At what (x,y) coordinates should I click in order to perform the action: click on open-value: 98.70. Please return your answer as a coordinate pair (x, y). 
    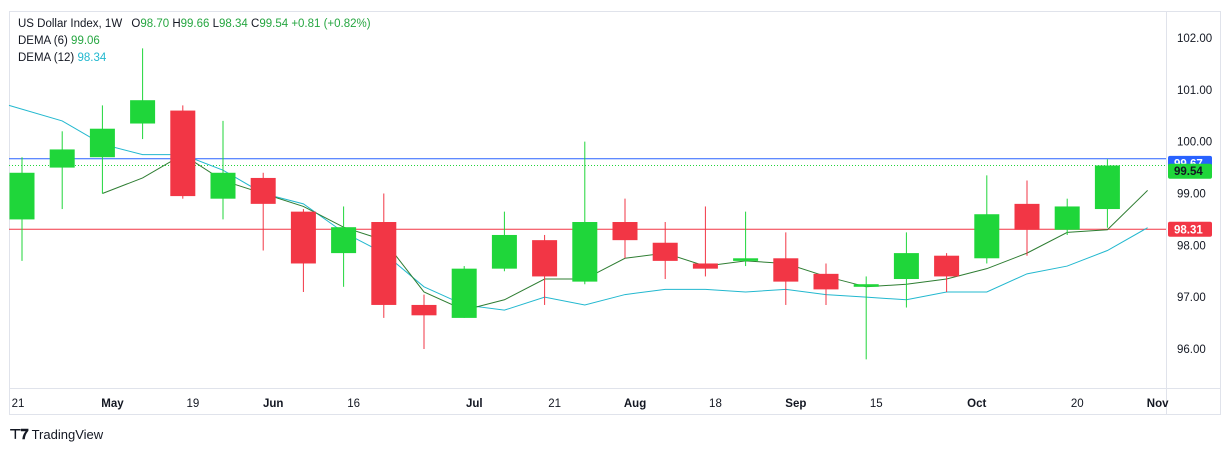
    Looking at the image, I should click on (155, 24).